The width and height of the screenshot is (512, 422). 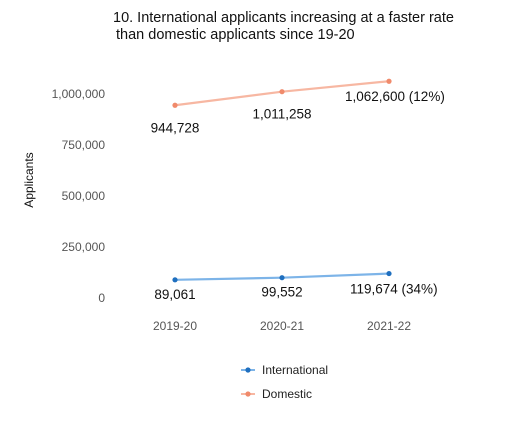 I want to click on y-tick-label: 0, so click(x=101, y=298).